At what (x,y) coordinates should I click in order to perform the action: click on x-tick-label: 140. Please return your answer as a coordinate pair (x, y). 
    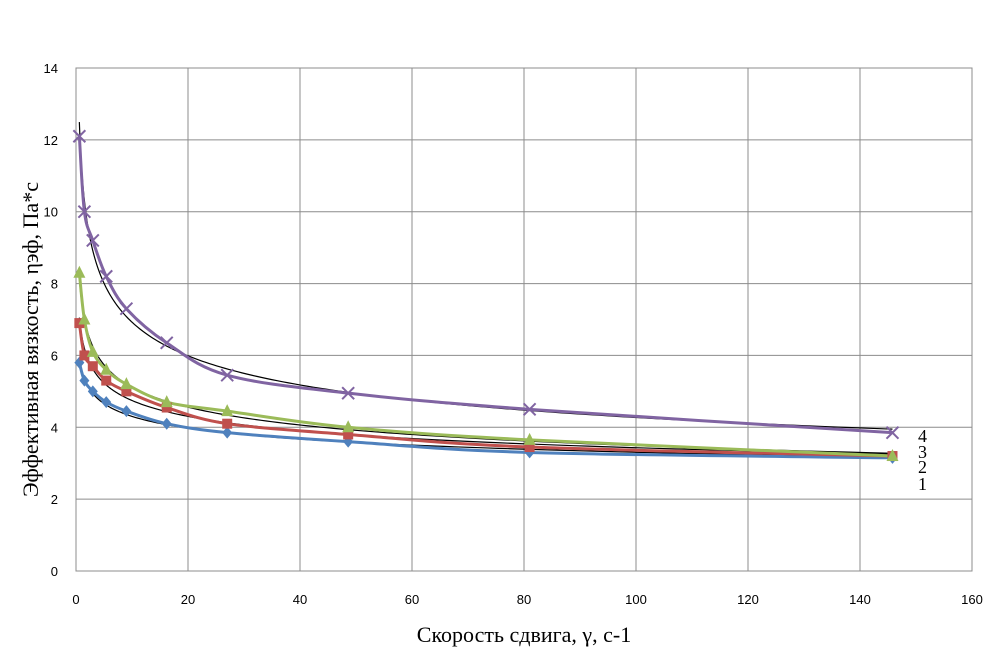
    Looking at the image, I should click on (860, 599).